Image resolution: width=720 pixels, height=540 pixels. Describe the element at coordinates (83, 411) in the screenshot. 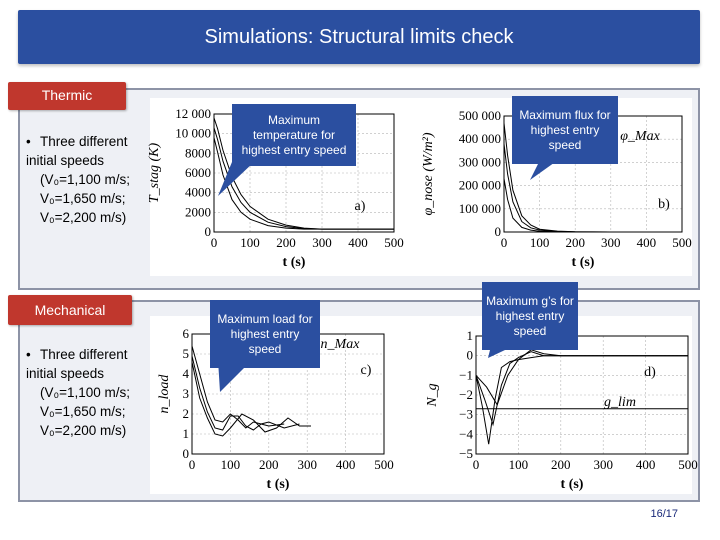

I see `mechanical-speed-line: V₀=1,650 m/s;` at that location.